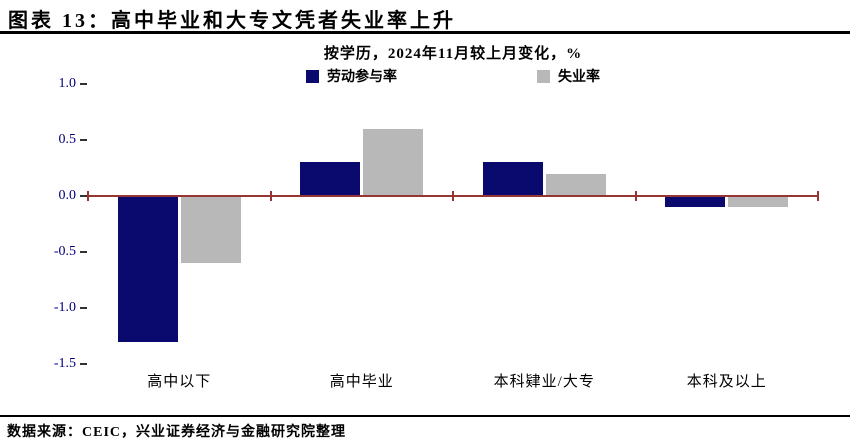 This screenshot has height=448, width=850. Describe the element at coordinates (579, 77) in the screenshot. I see `legend-label-unemployment-rate: 失业率` at that location.